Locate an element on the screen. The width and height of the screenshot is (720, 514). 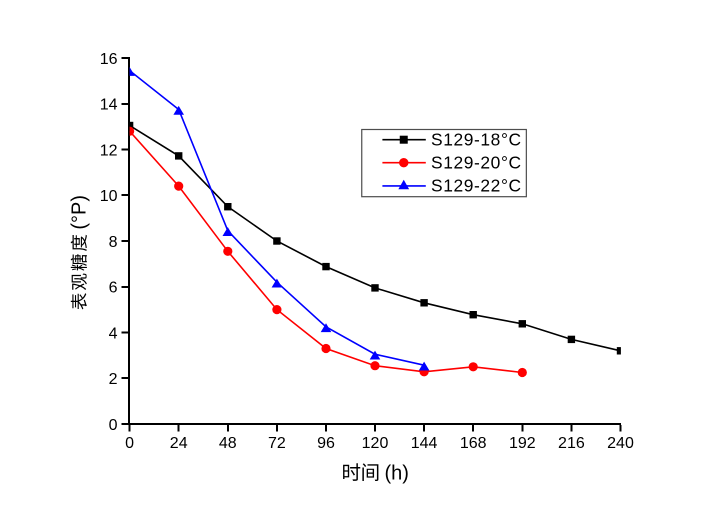
svg-text: 4 is located at coordinates (113, 333).